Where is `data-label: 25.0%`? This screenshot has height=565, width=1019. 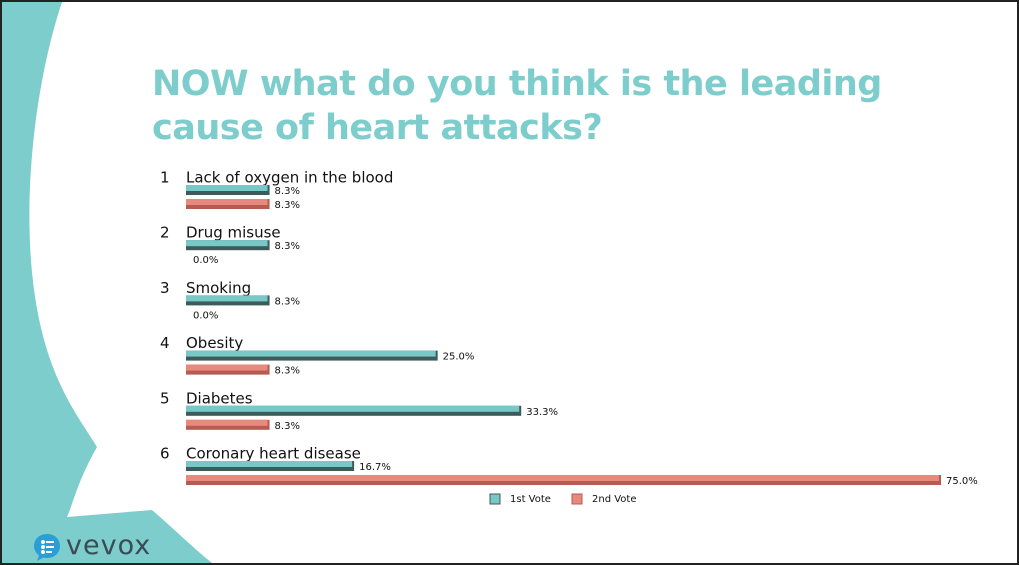
data-label: 25.0% is located at coordinates (459, 357).